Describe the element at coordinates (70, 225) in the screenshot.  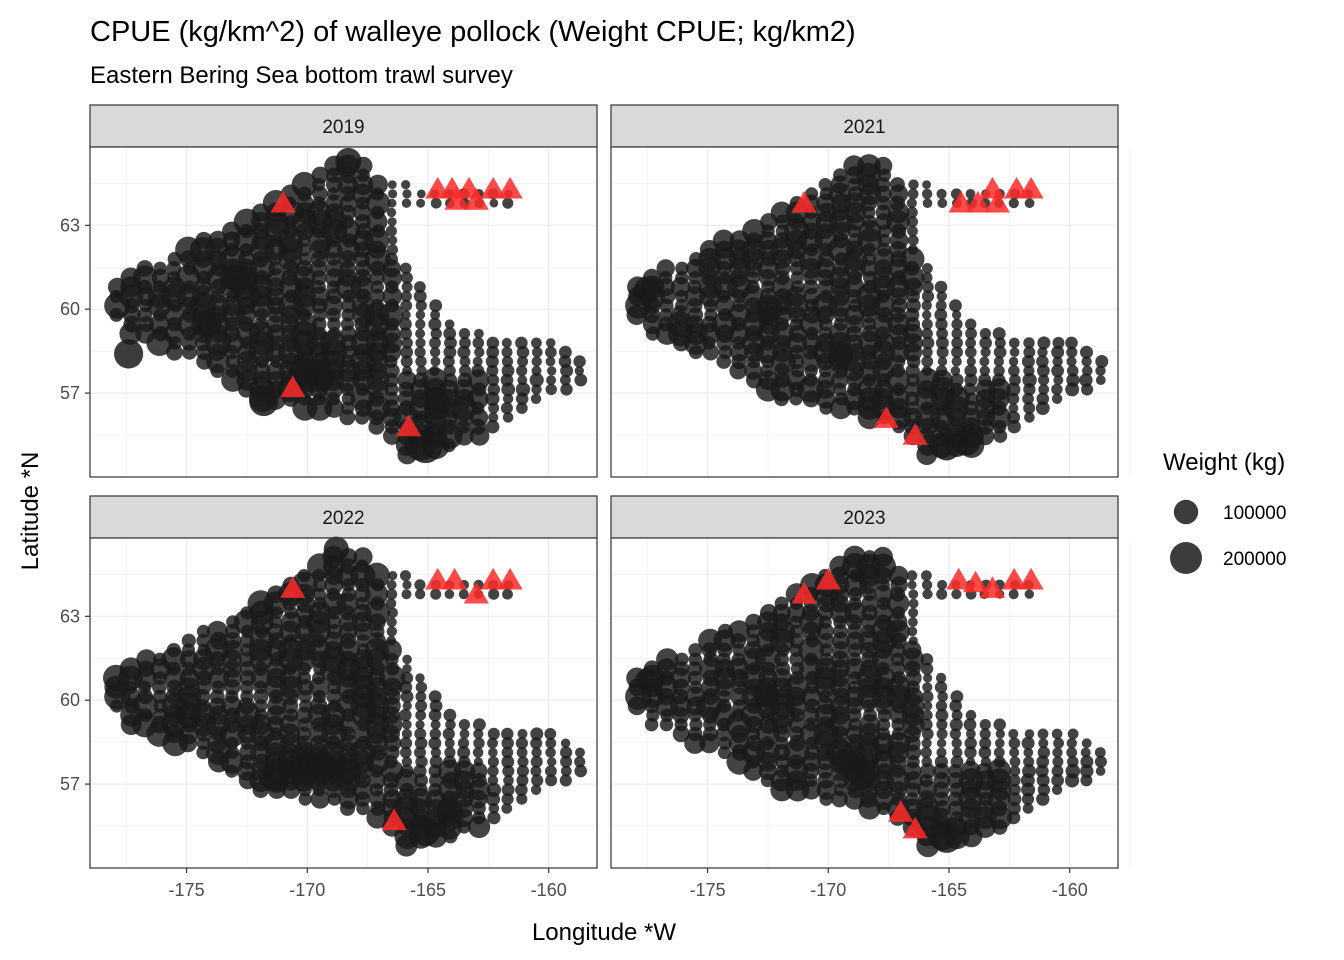
I see `y-tick-label: 63` at that location.